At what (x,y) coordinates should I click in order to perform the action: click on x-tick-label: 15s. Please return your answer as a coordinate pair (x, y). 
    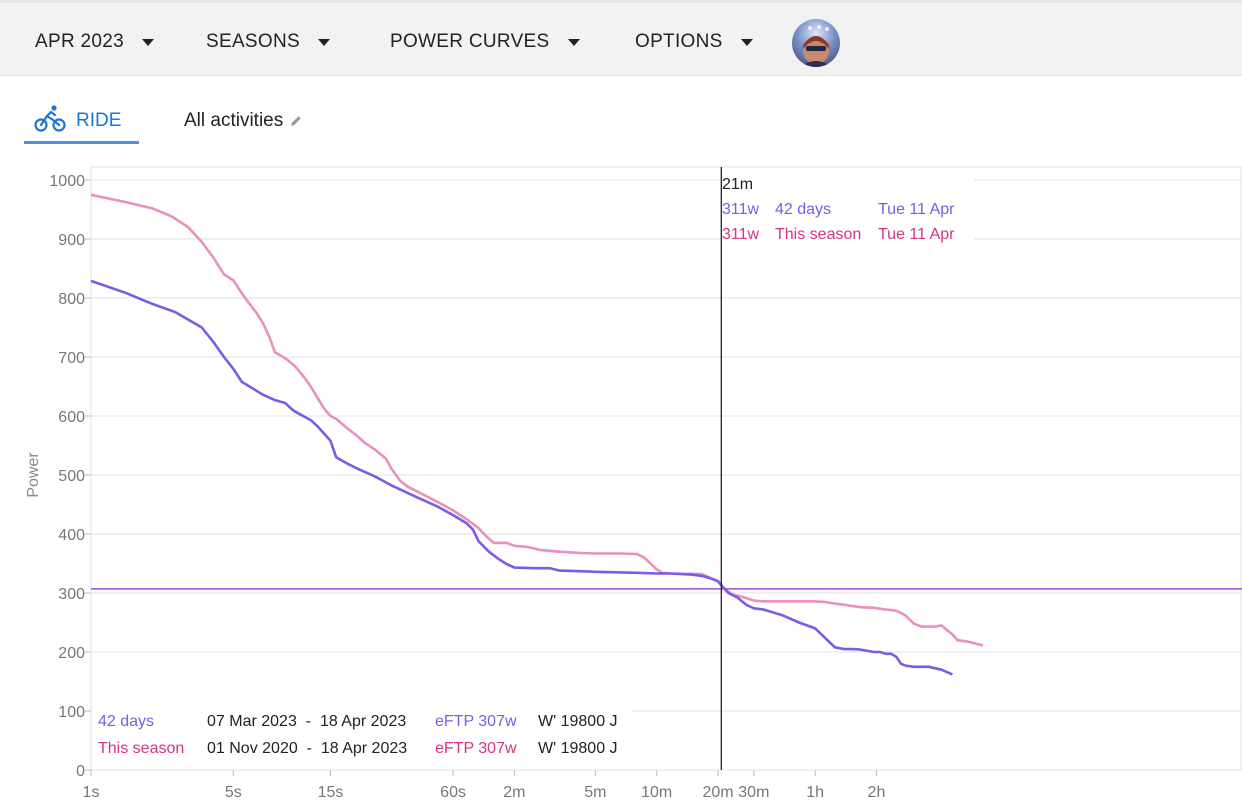
    Looking at the image, I should click on (331, 792).